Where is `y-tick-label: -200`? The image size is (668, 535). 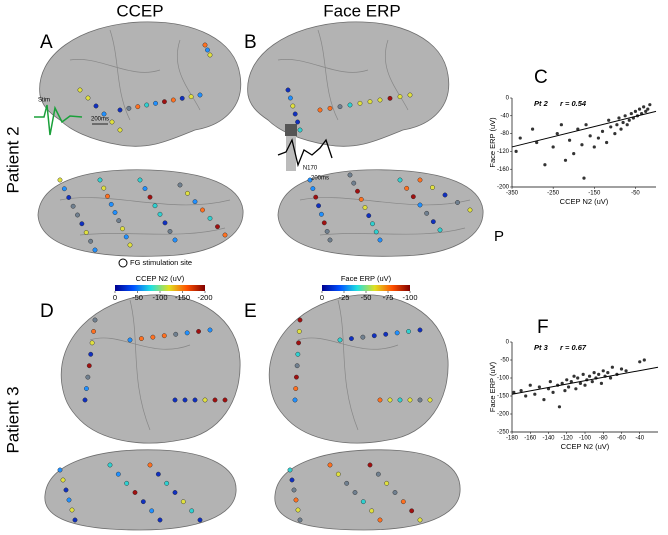 y-tick-label: -200 is located at coordinates (503, 188).